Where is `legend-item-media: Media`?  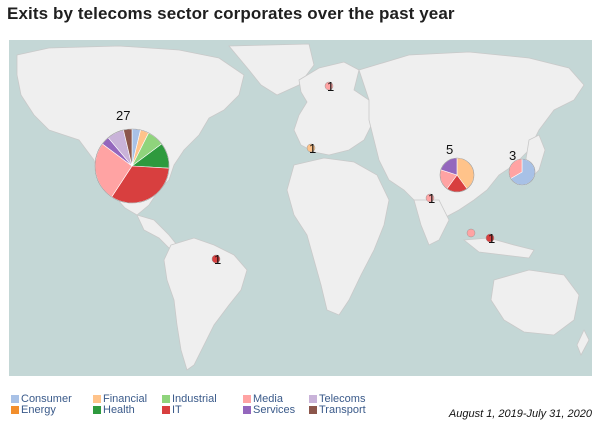 legend-item-media: Media is located at coordinates (263, 399).